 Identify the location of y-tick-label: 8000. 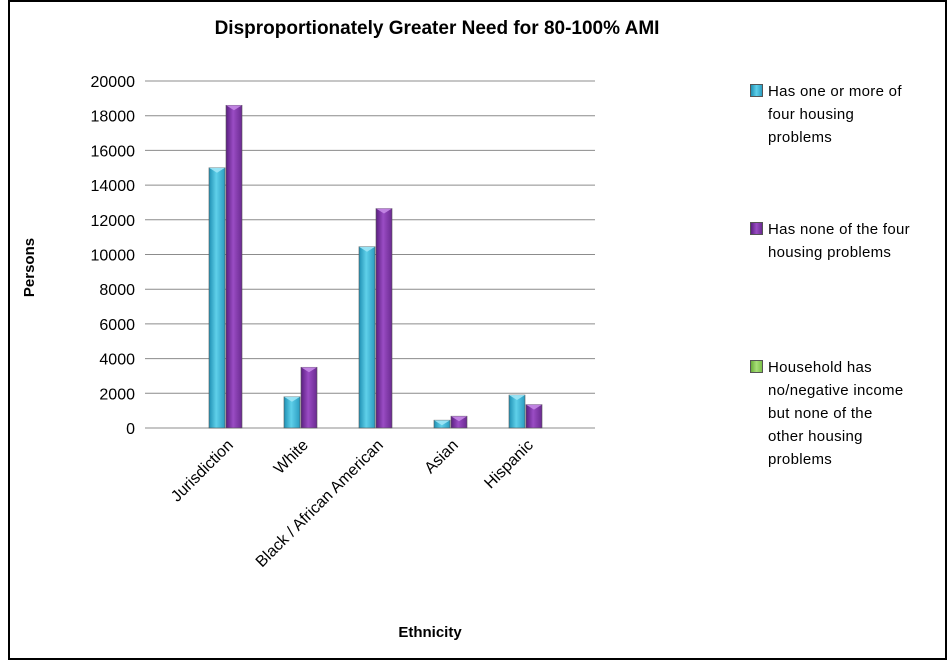
(117, 290).